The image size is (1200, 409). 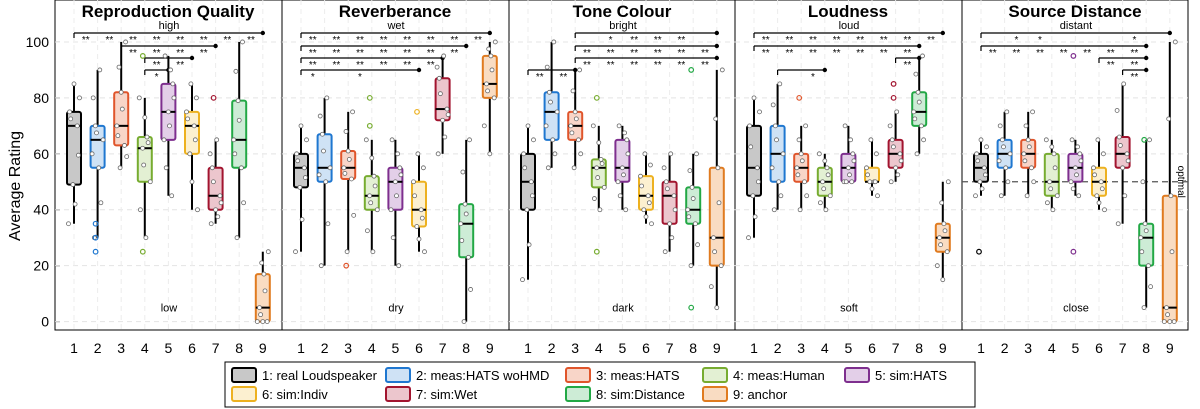 I want to click on x-tick-label: 9, so click(x=717, y=348).